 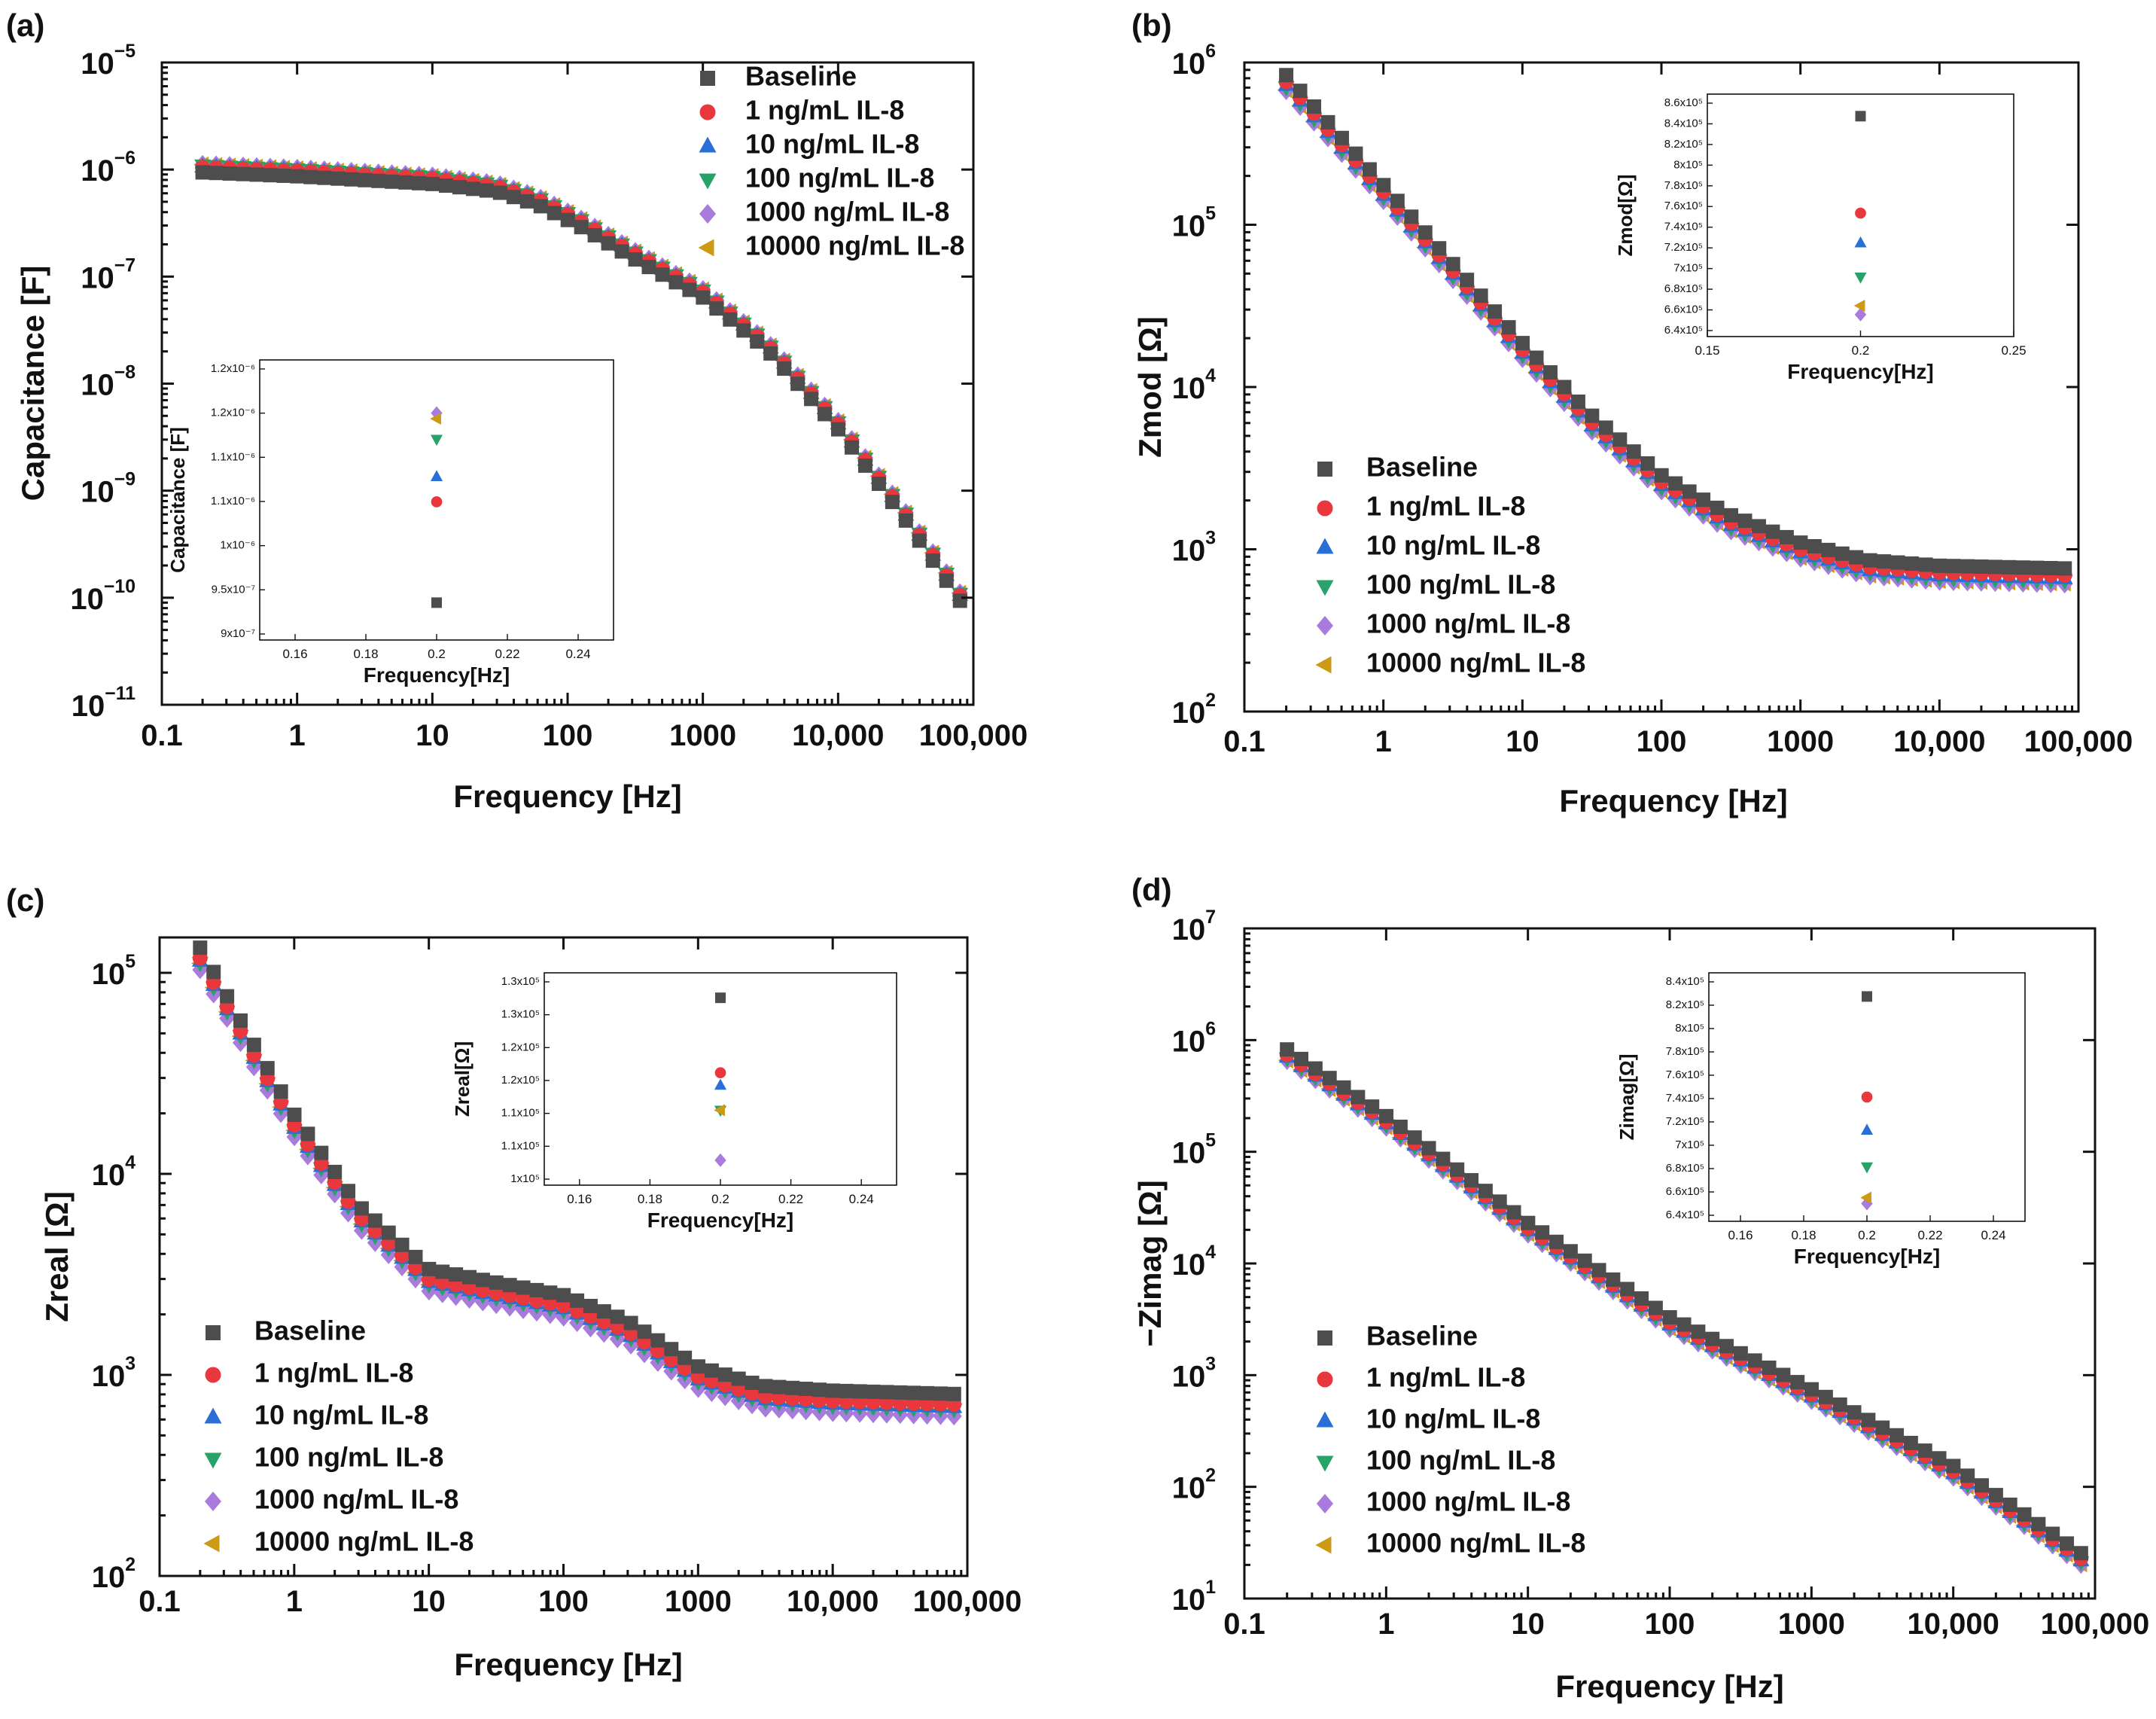 What do you see at coordinates (1210, 1029) in the screenshot?
I see `tick-exponent: 6` at bounding box center [1210, 1029].